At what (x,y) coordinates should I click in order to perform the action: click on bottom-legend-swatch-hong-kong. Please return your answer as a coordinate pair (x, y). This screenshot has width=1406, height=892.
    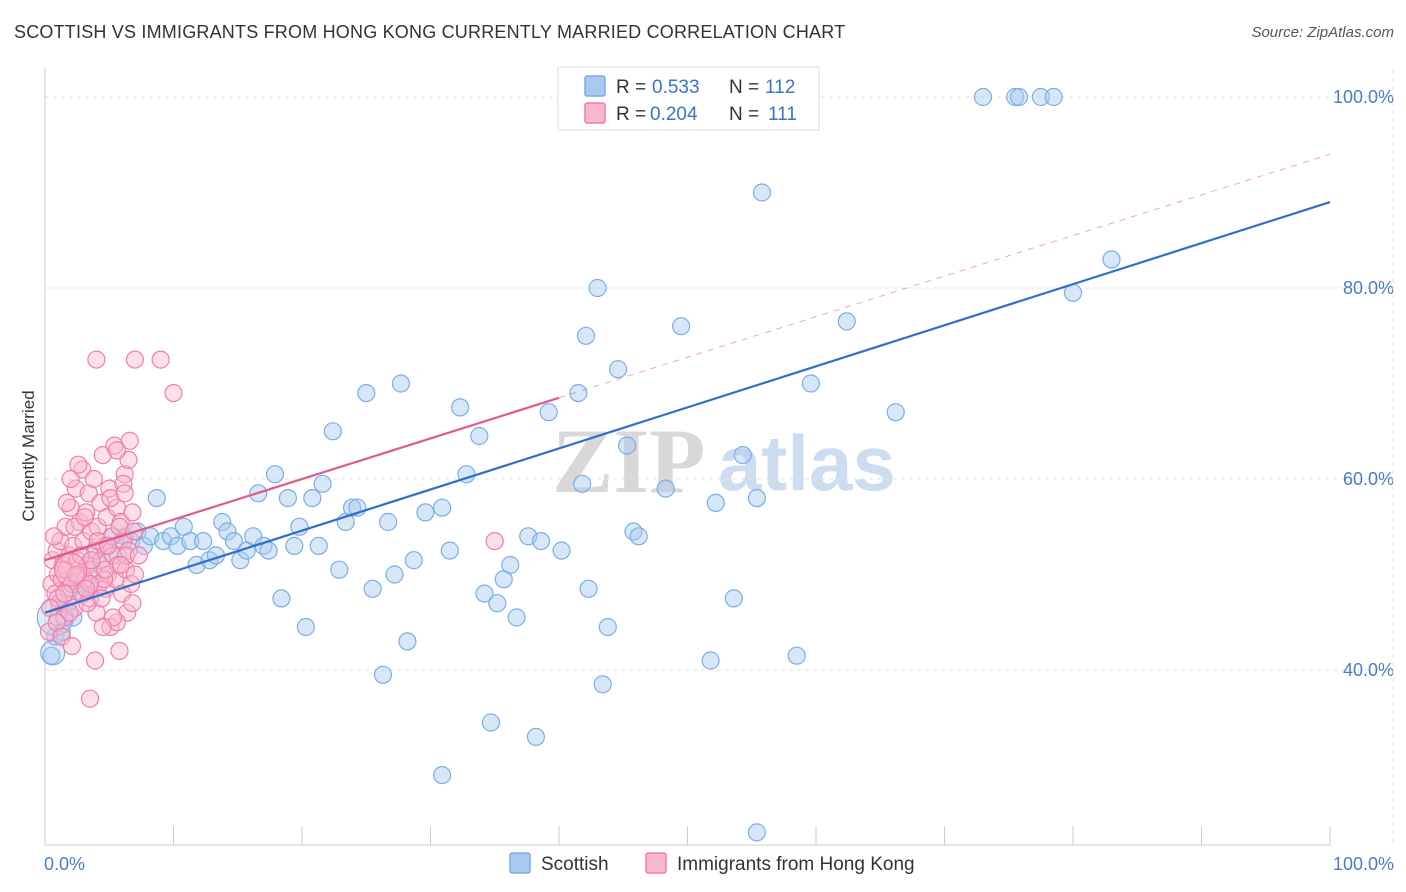
    Looking at the image, I should click on (656, 863).